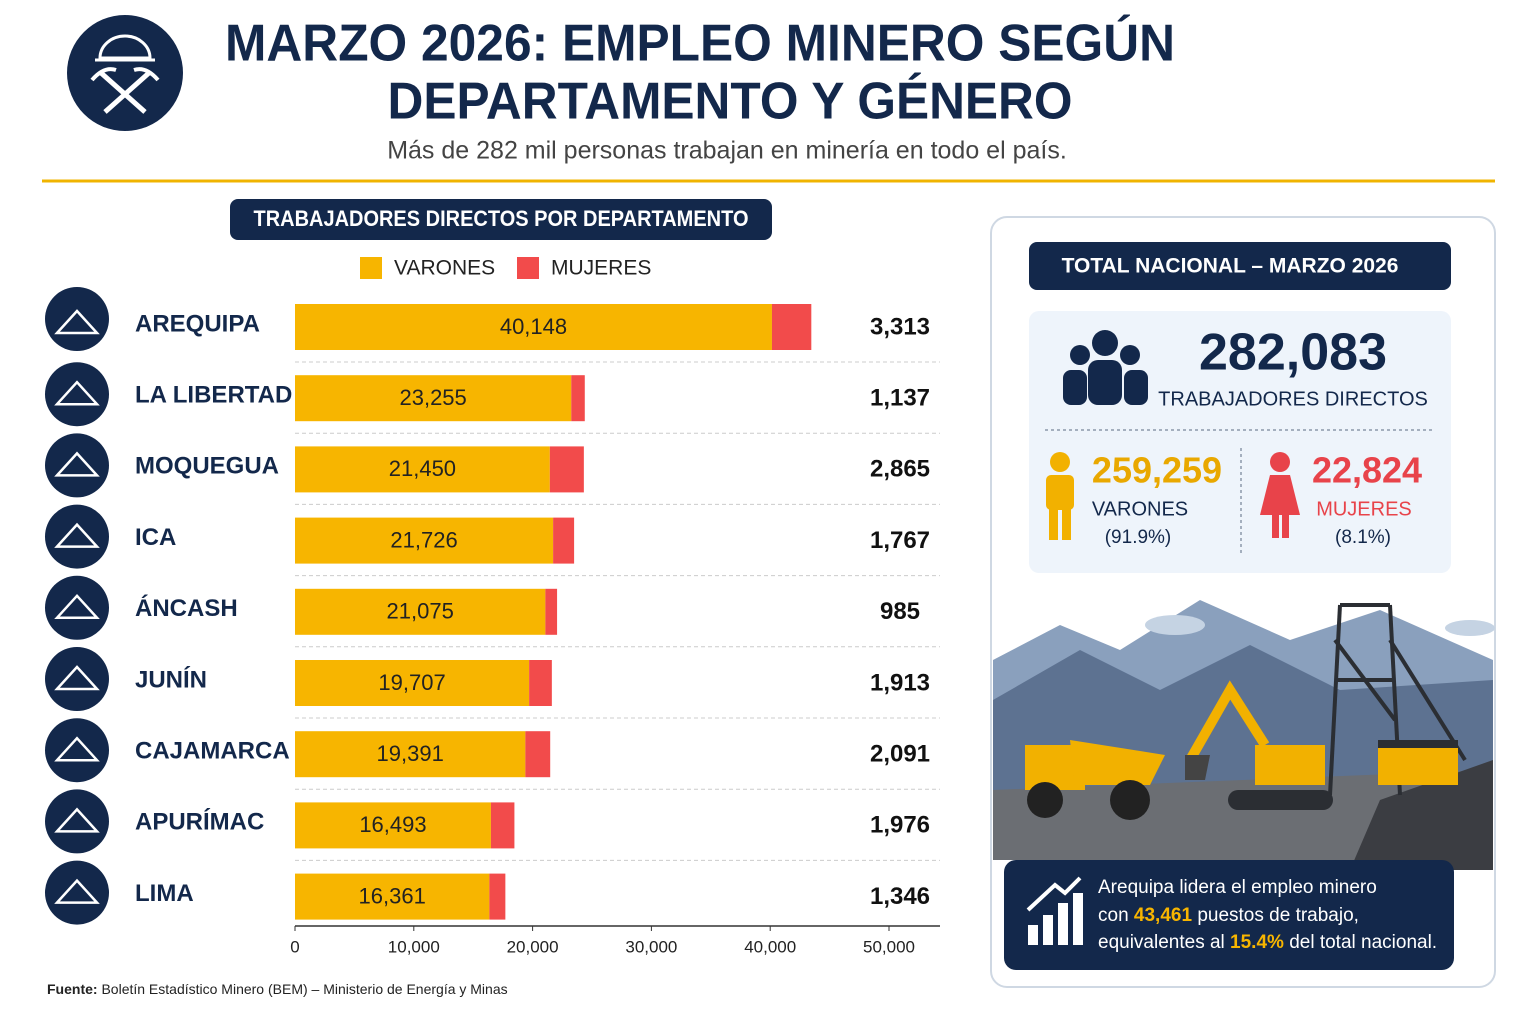 The image size is (1536, 1024). Describe the element at coordinates (212, 751) in the screenshot. I see `category-label: CAJAMARCA` at that location.